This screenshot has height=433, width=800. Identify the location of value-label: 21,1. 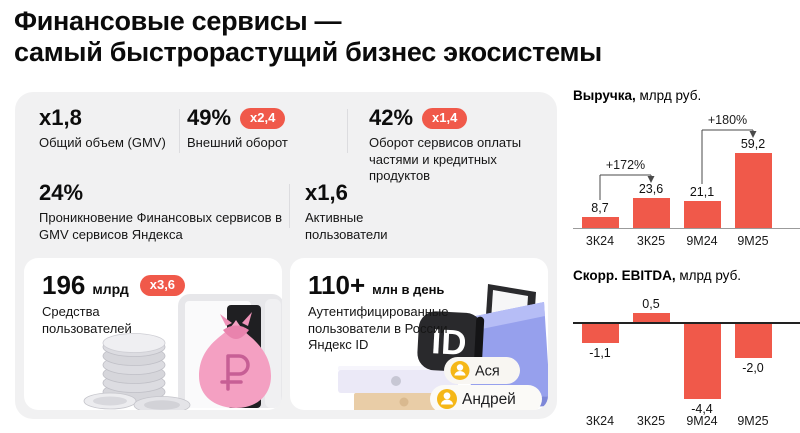
(702, 192).